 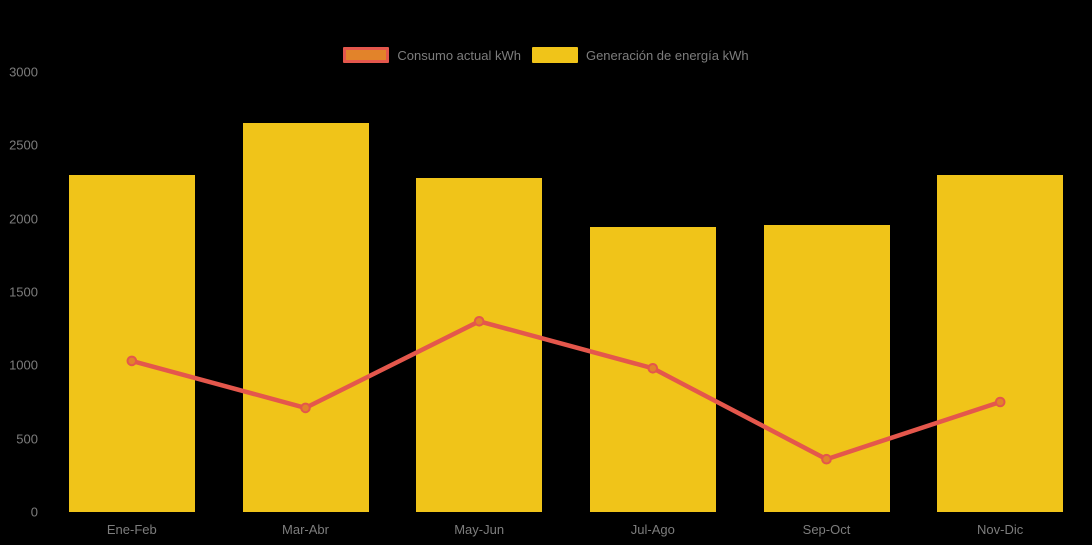 I want to click on x-tick-label: Sep-Oct, so click(x=826, y=529).